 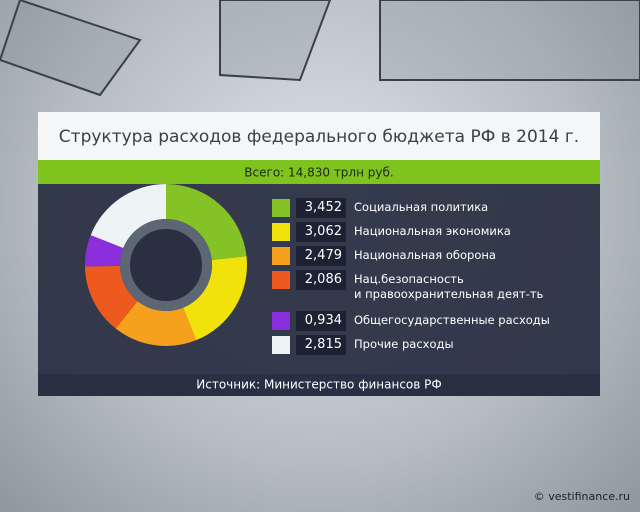 I want to click on value-label: 2,815, so click(x=321, y=345).